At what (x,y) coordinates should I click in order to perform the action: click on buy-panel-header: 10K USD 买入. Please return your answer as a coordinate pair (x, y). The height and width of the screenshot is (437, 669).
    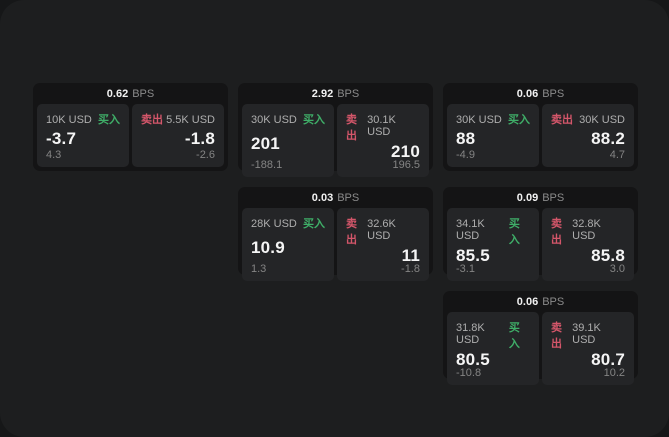
    Looking at the image, I should click on (83, 119).